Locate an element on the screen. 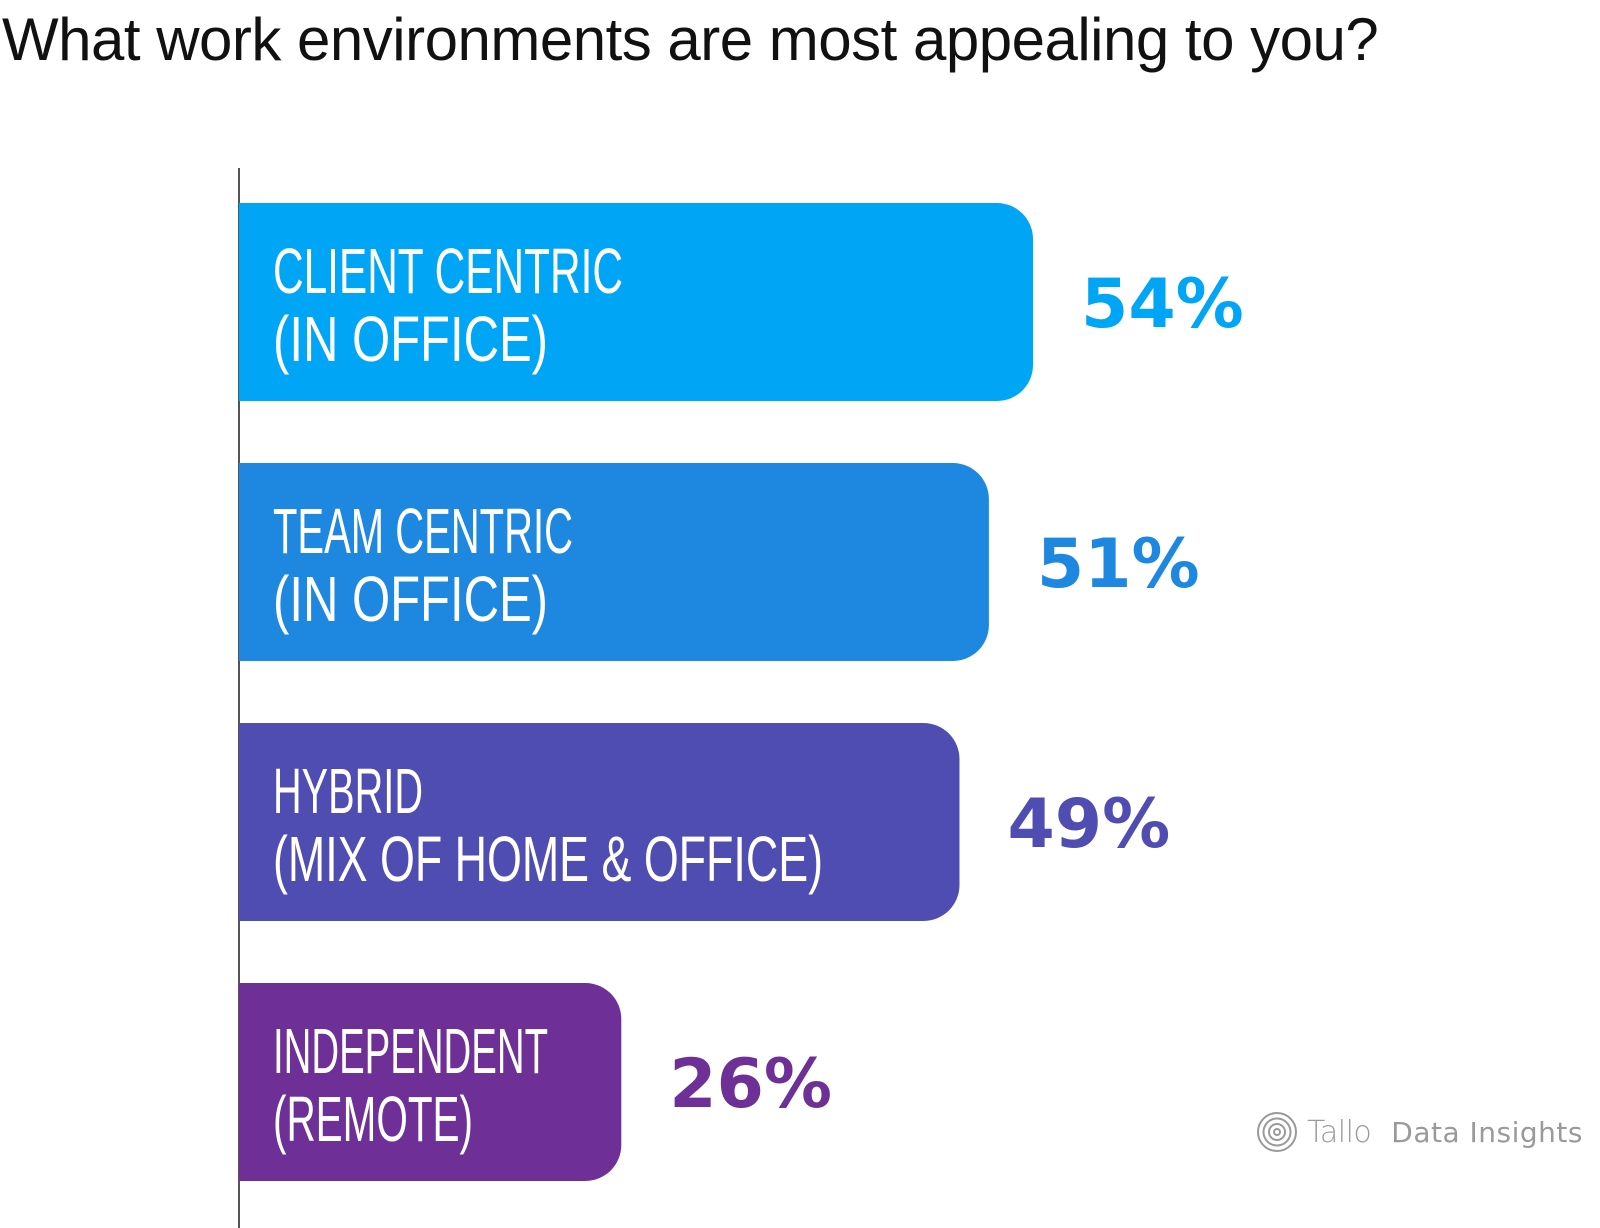 The height and width of the screenshot is (1228, 1600). watermark: Tallo Data Insights is located at coordinates (1419, 1132).